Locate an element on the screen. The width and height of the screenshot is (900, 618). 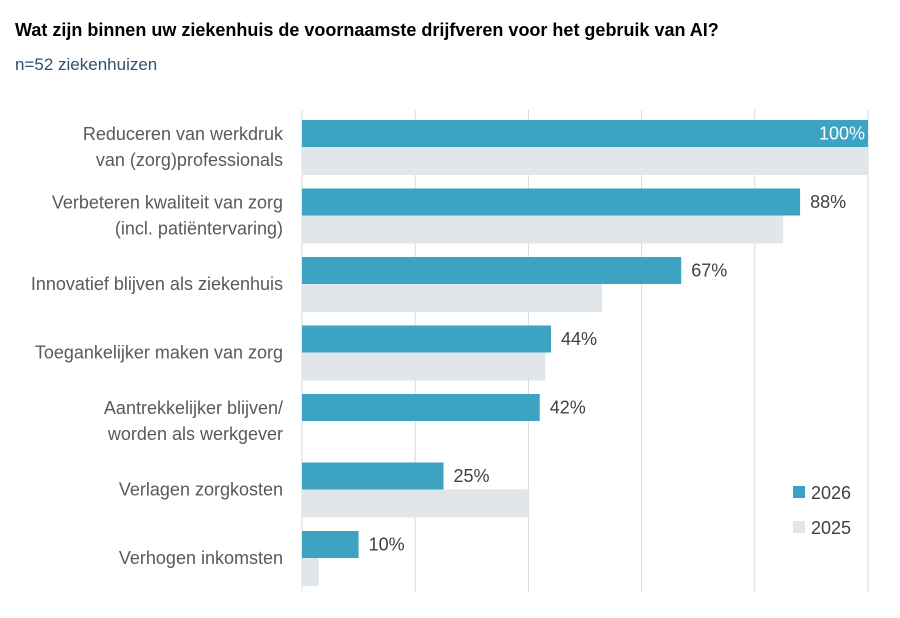
legend-item-2026: 2026 is located at coordinates (822, 493).